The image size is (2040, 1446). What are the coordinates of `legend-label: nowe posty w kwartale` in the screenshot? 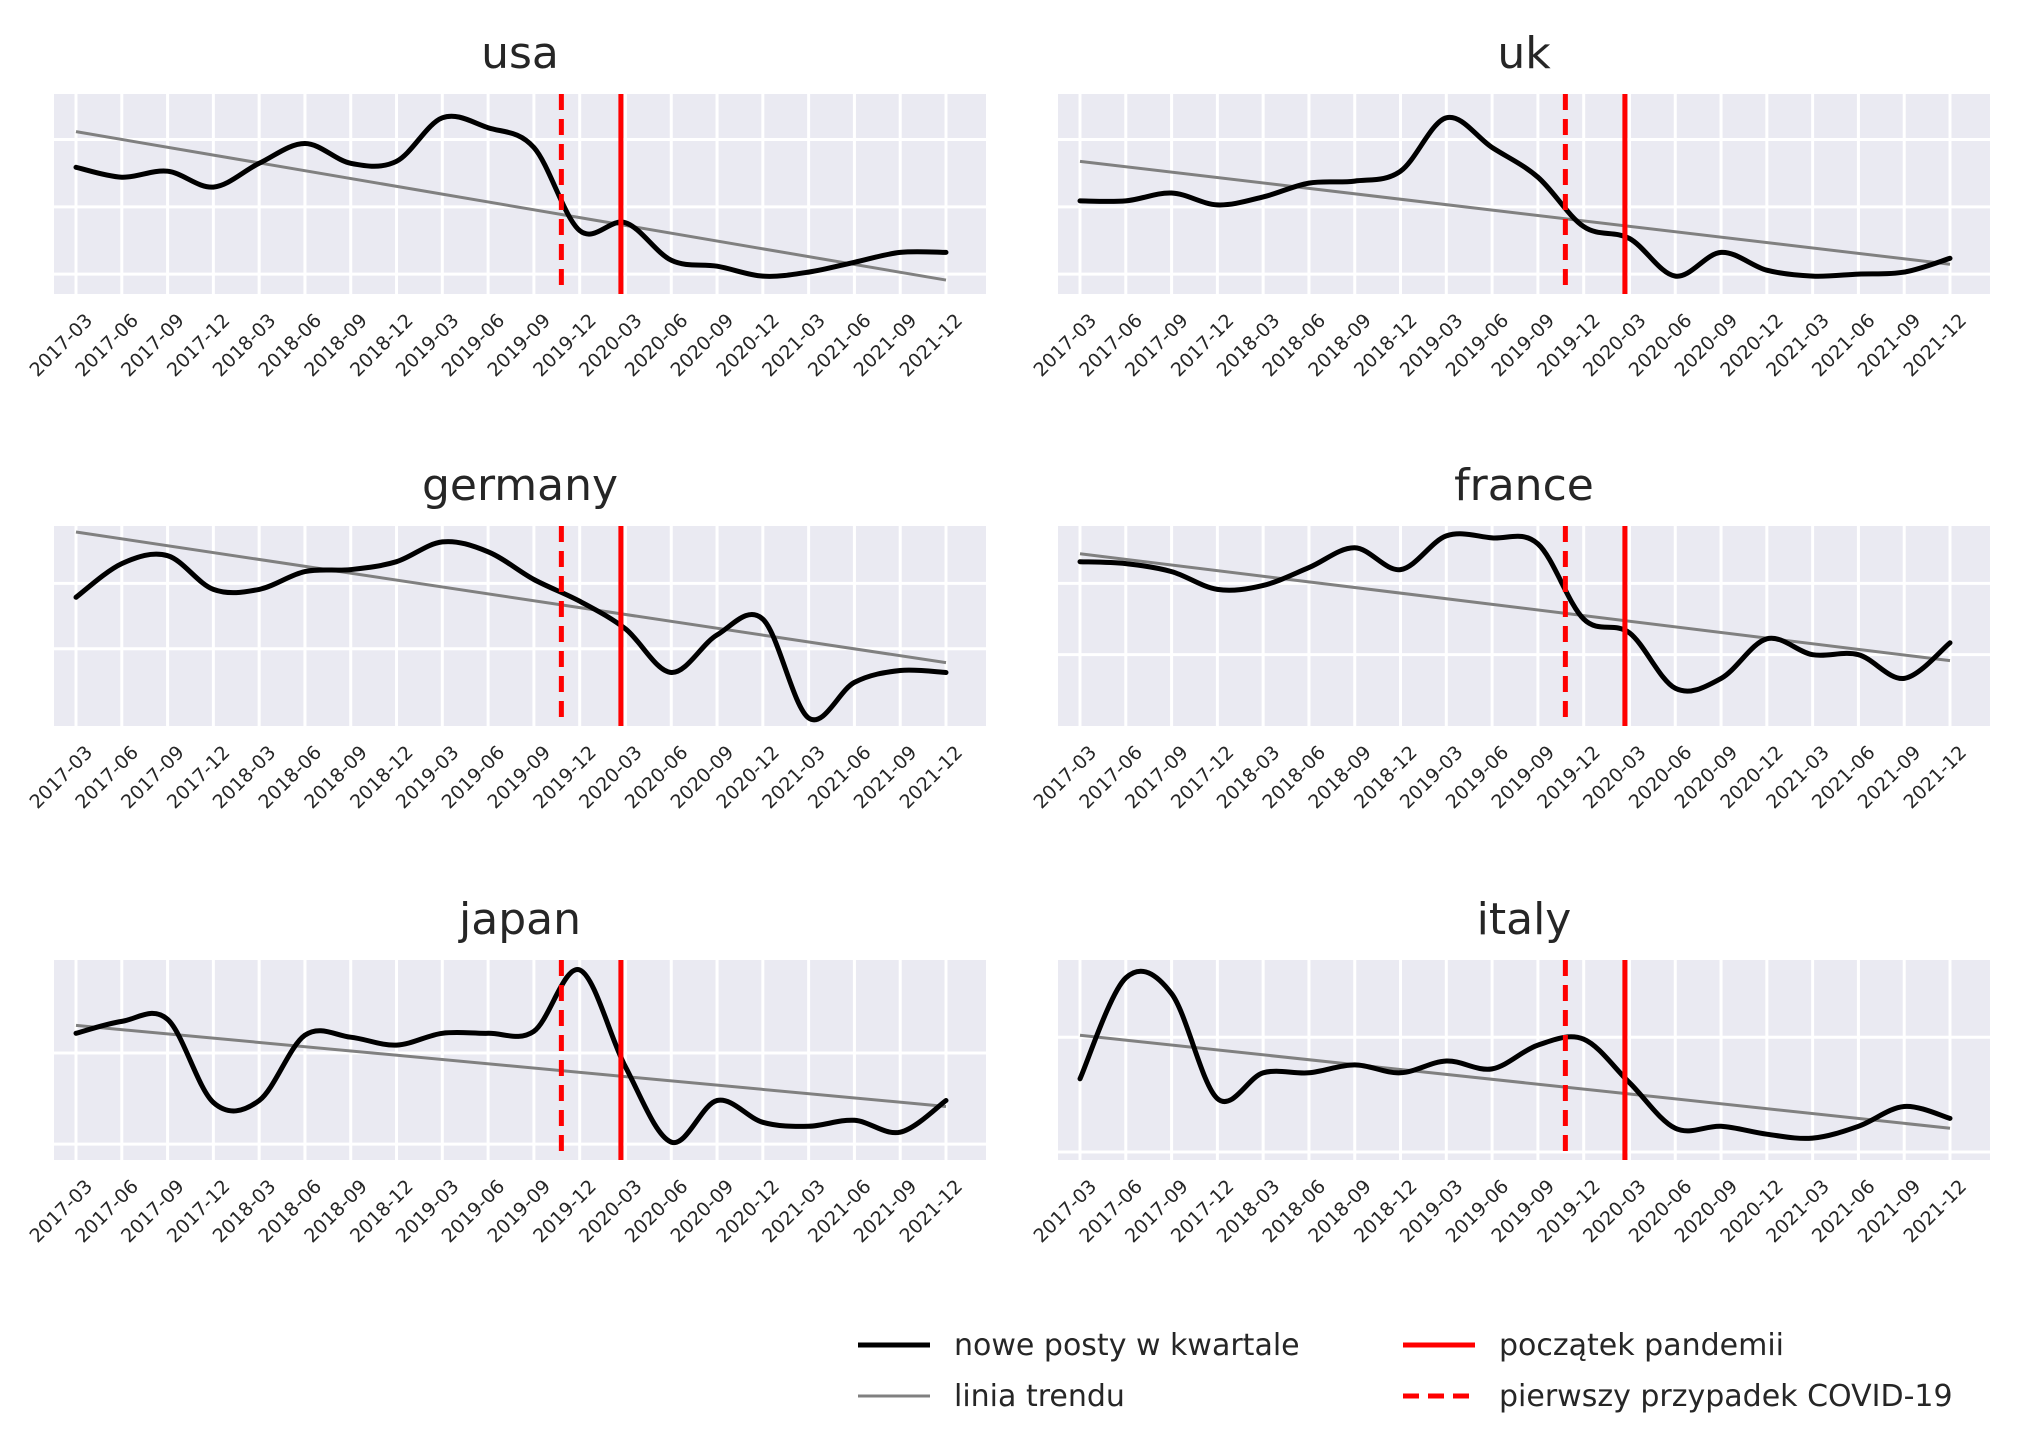 It's located at (1127, 1345).